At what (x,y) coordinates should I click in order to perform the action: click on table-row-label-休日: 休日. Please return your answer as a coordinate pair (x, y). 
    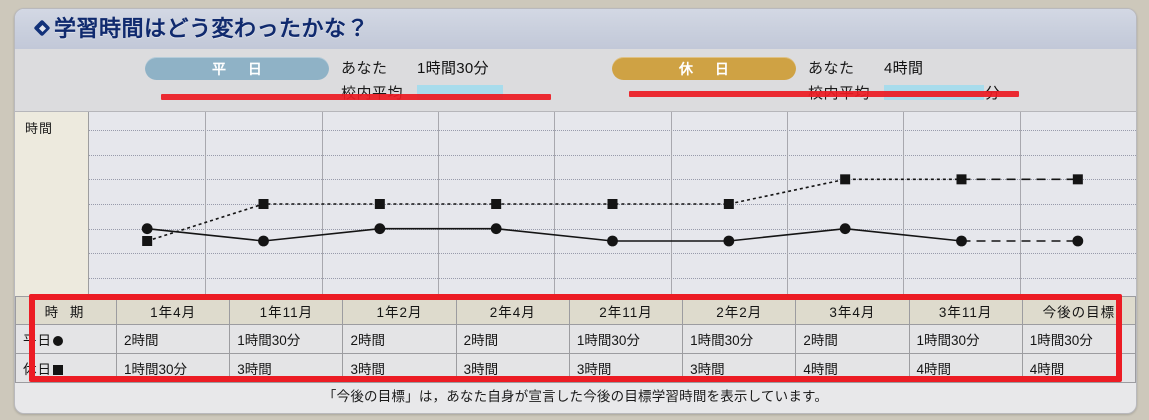
    Looking at the image, I should click on (66, 368).